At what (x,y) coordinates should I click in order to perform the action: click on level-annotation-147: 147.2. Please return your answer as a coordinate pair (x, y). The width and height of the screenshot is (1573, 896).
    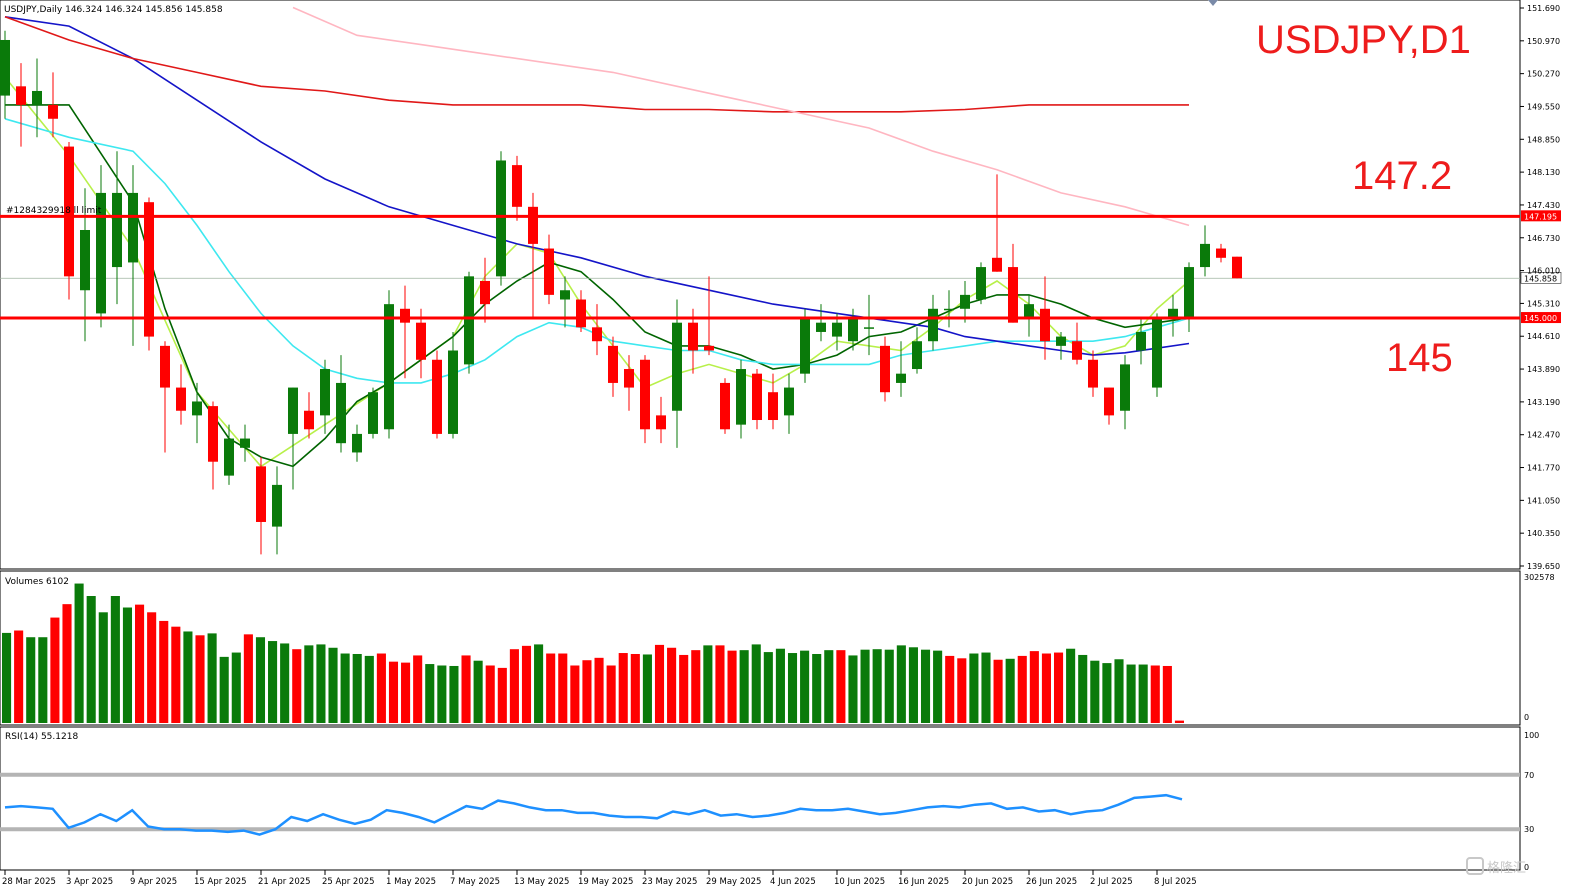
    Looking at the image, I should click on (1402, 176).